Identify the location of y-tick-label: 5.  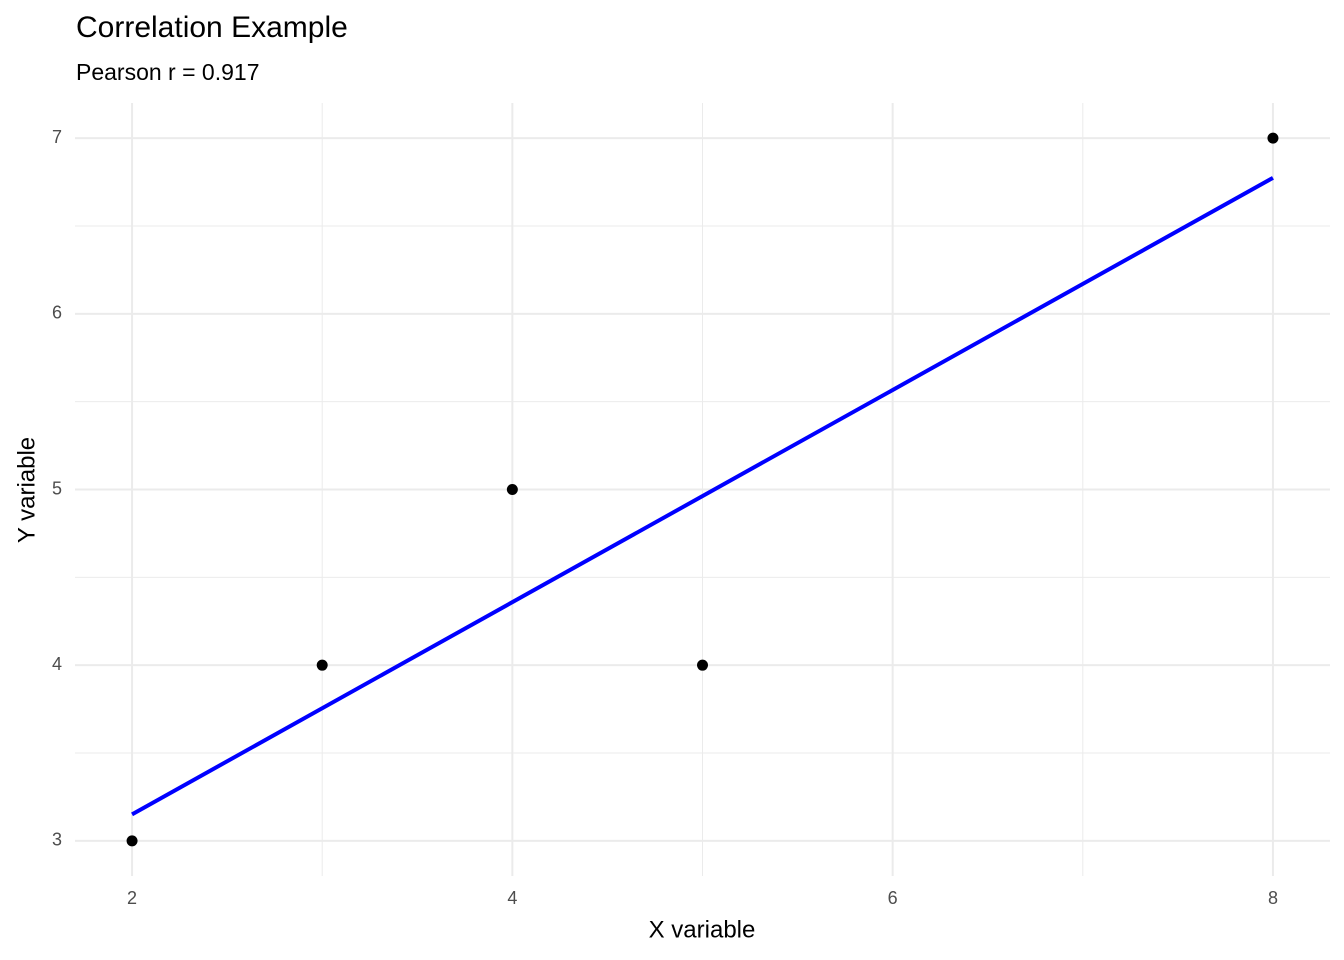
(57, 488).